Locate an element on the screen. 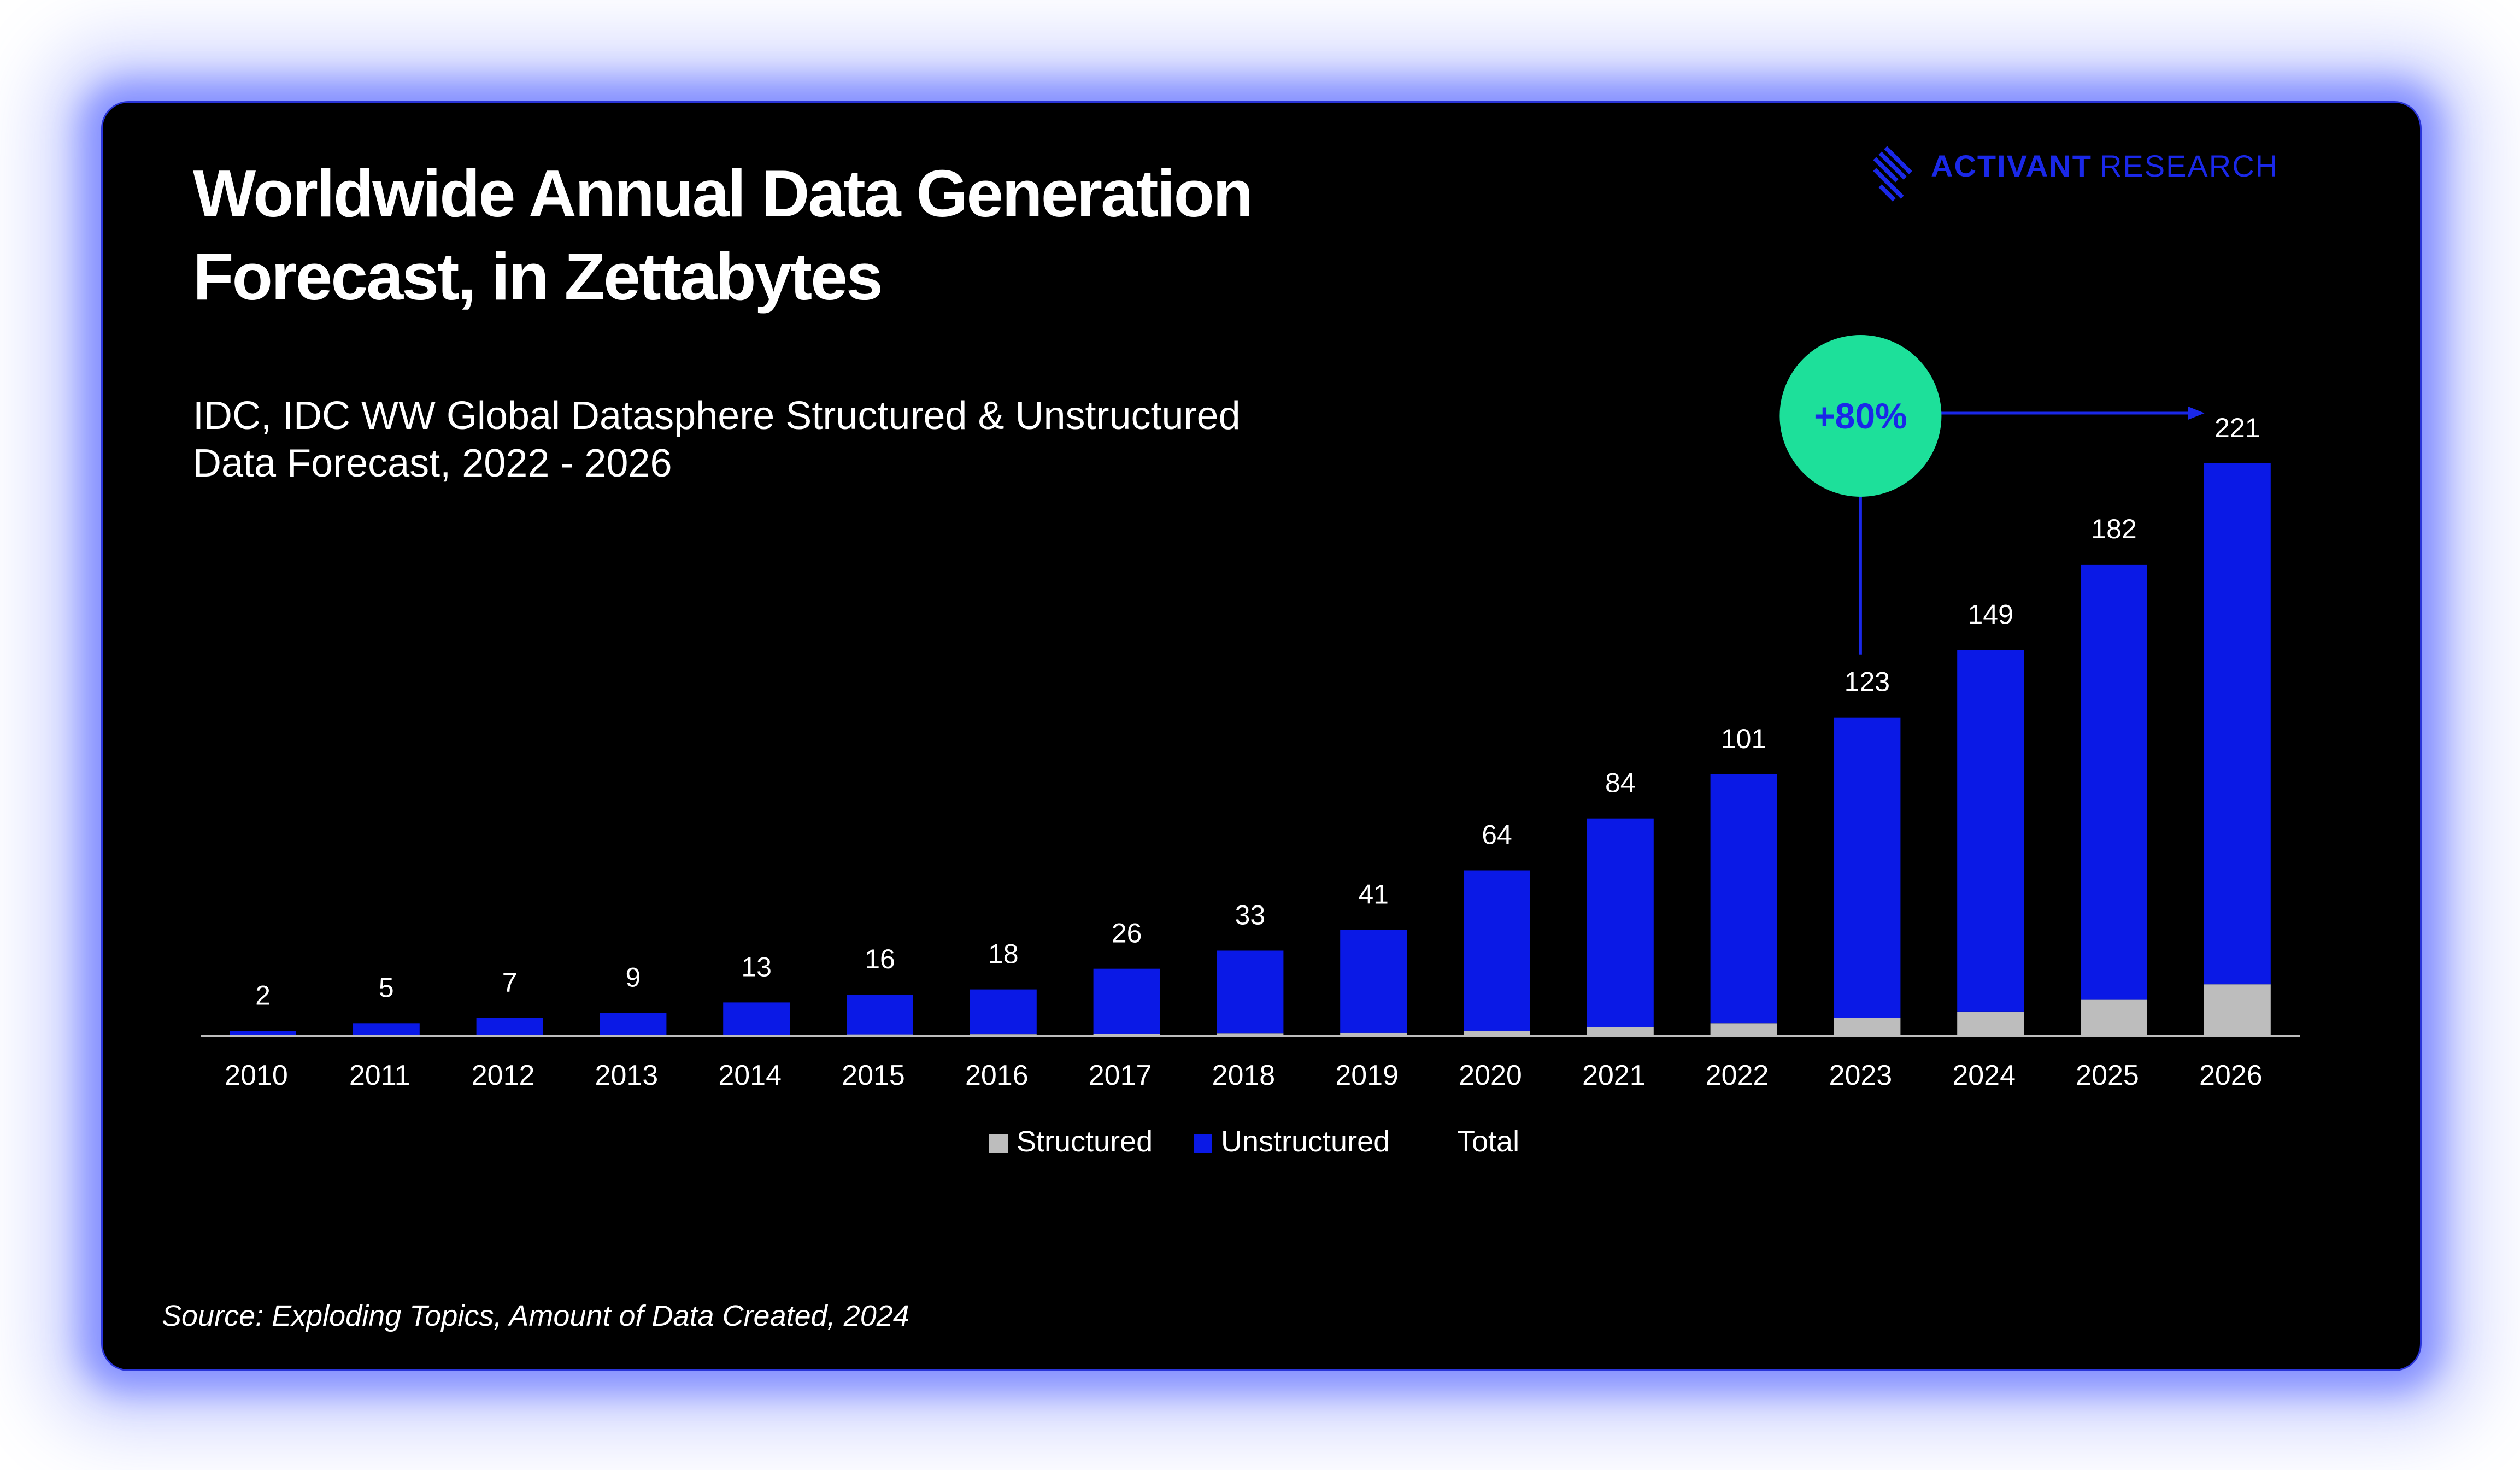 The width and height of the screenshot is (2520, 1470). bar-unstructured-2024 is located at coordinates (1990, 831).